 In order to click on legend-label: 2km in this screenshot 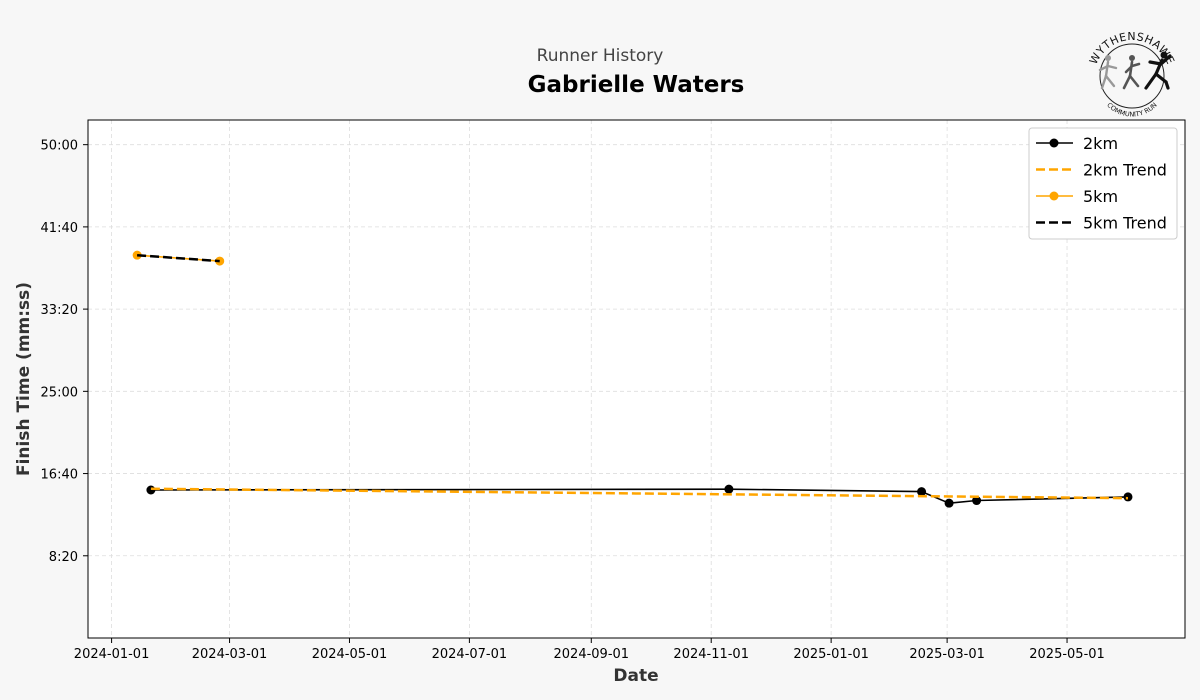, I will do `click(1100, 143)`.